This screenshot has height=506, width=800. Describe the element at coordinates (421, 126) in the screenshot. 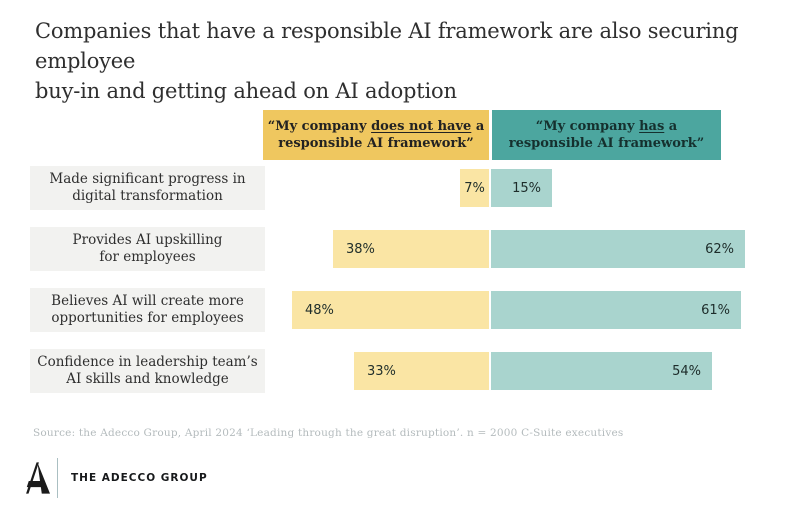

I see `legend-text-underlined: does not have` at that location.